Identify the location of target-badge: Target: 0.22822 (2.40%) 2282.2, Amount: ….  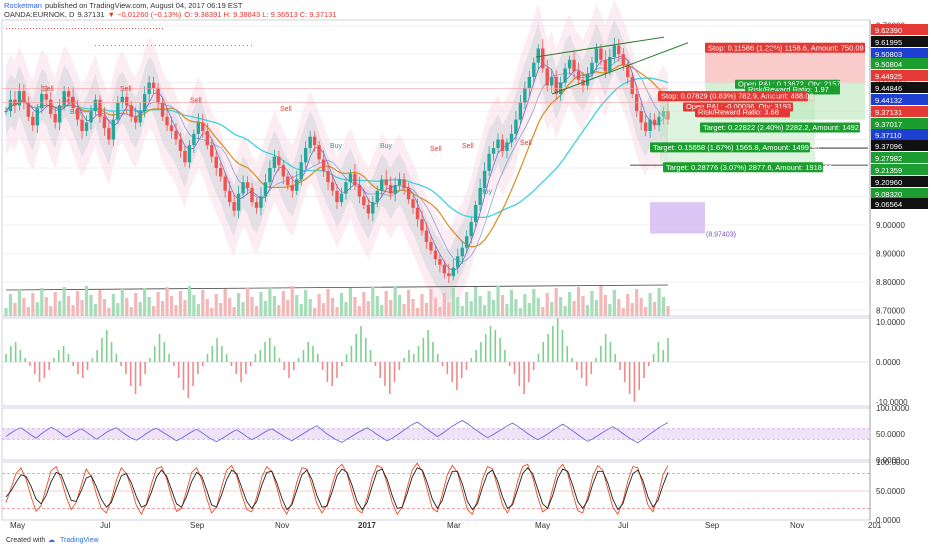
(784, 127).